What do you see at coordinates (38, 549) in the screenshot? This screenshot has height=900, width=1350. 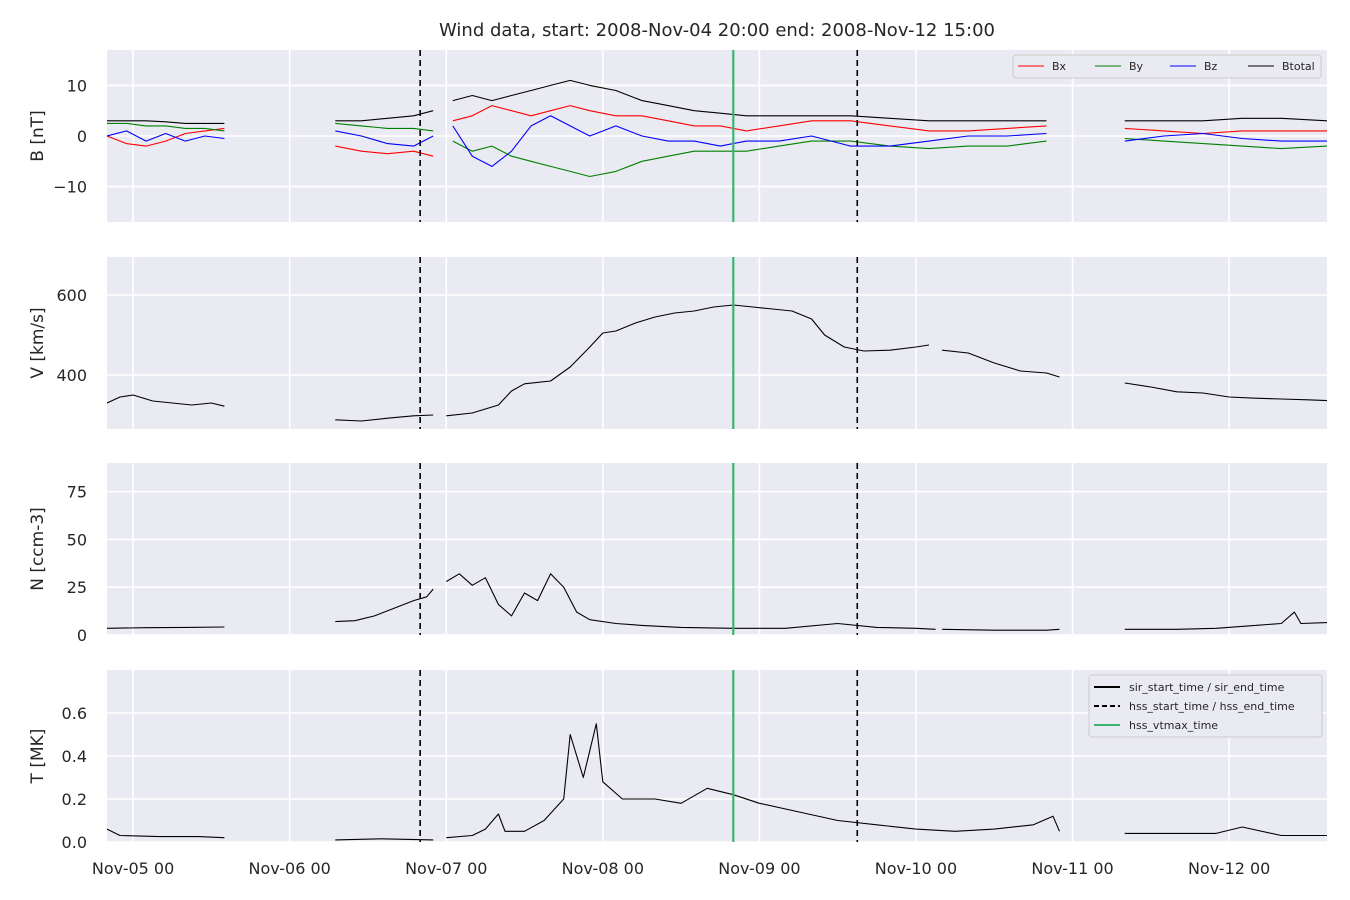 I see `y-axis-label: N [ccm-3]` at bounding box center [38, 549].